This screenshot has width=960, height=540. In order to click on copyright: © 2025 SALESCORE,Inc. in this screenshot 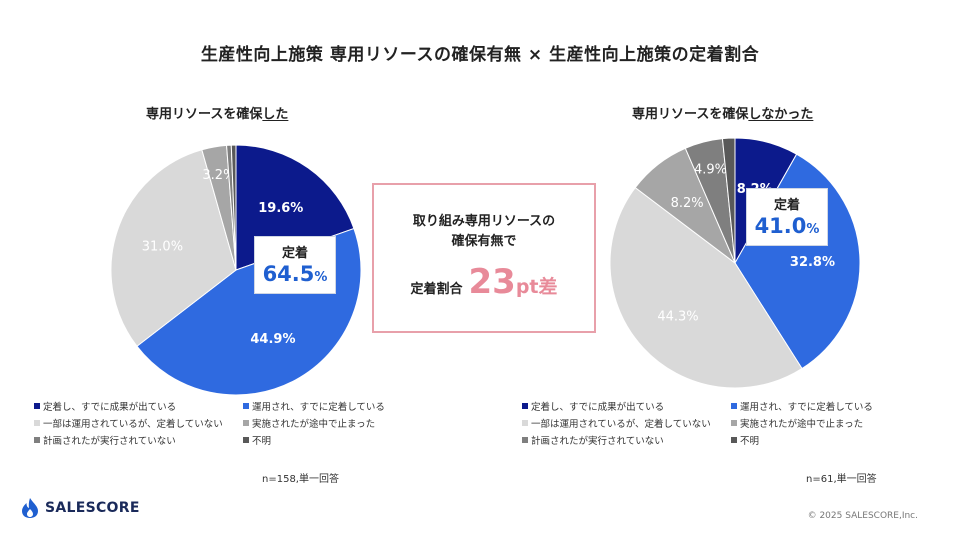, I will do `click(862, 516)`.